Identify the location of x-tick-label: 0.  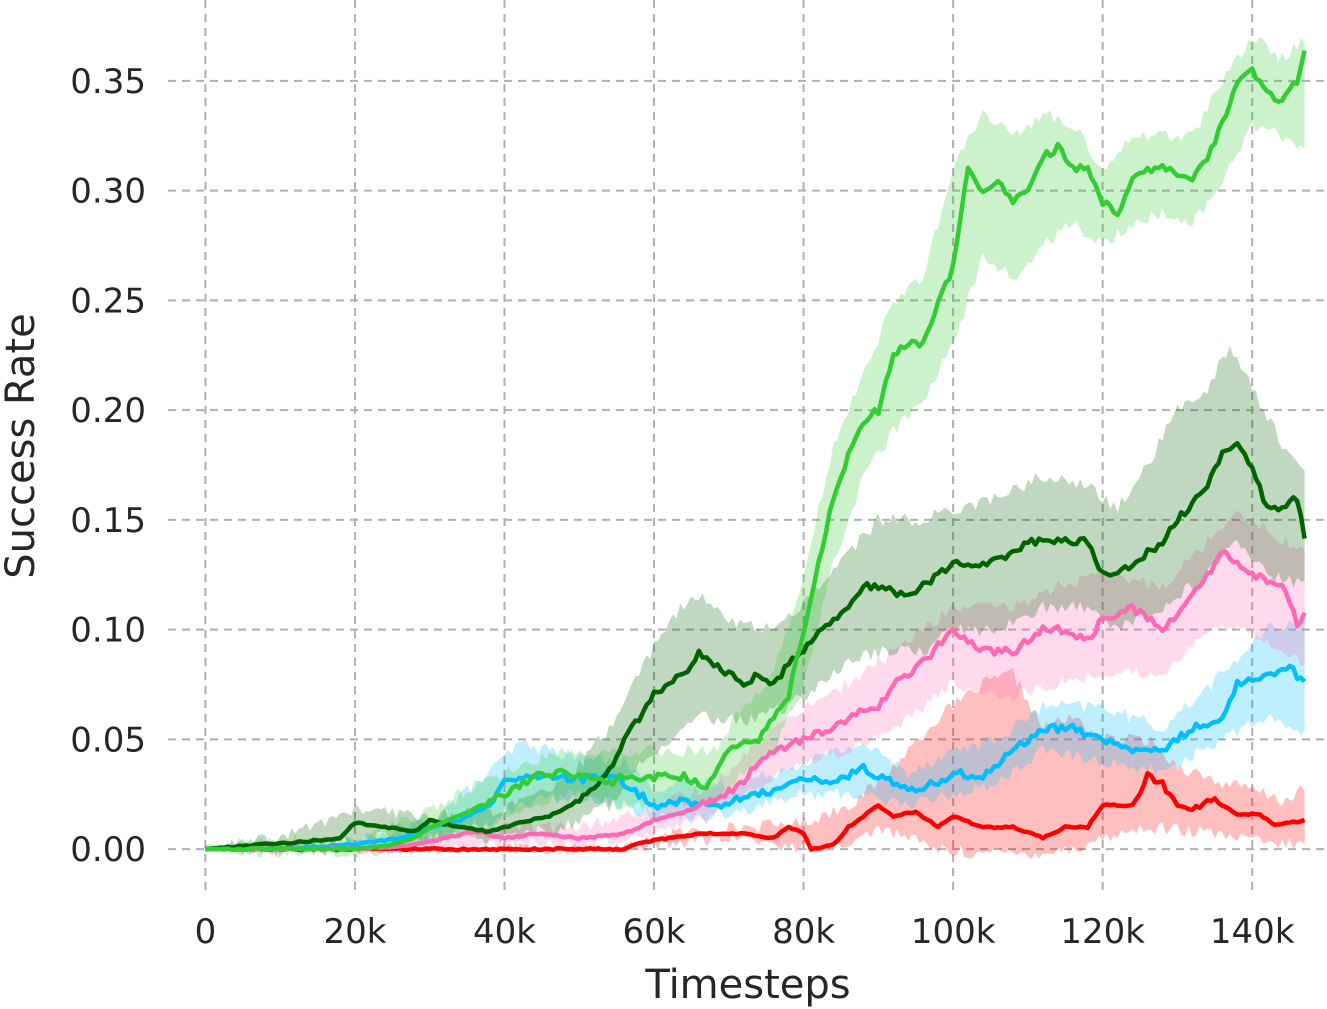
(206, 932).